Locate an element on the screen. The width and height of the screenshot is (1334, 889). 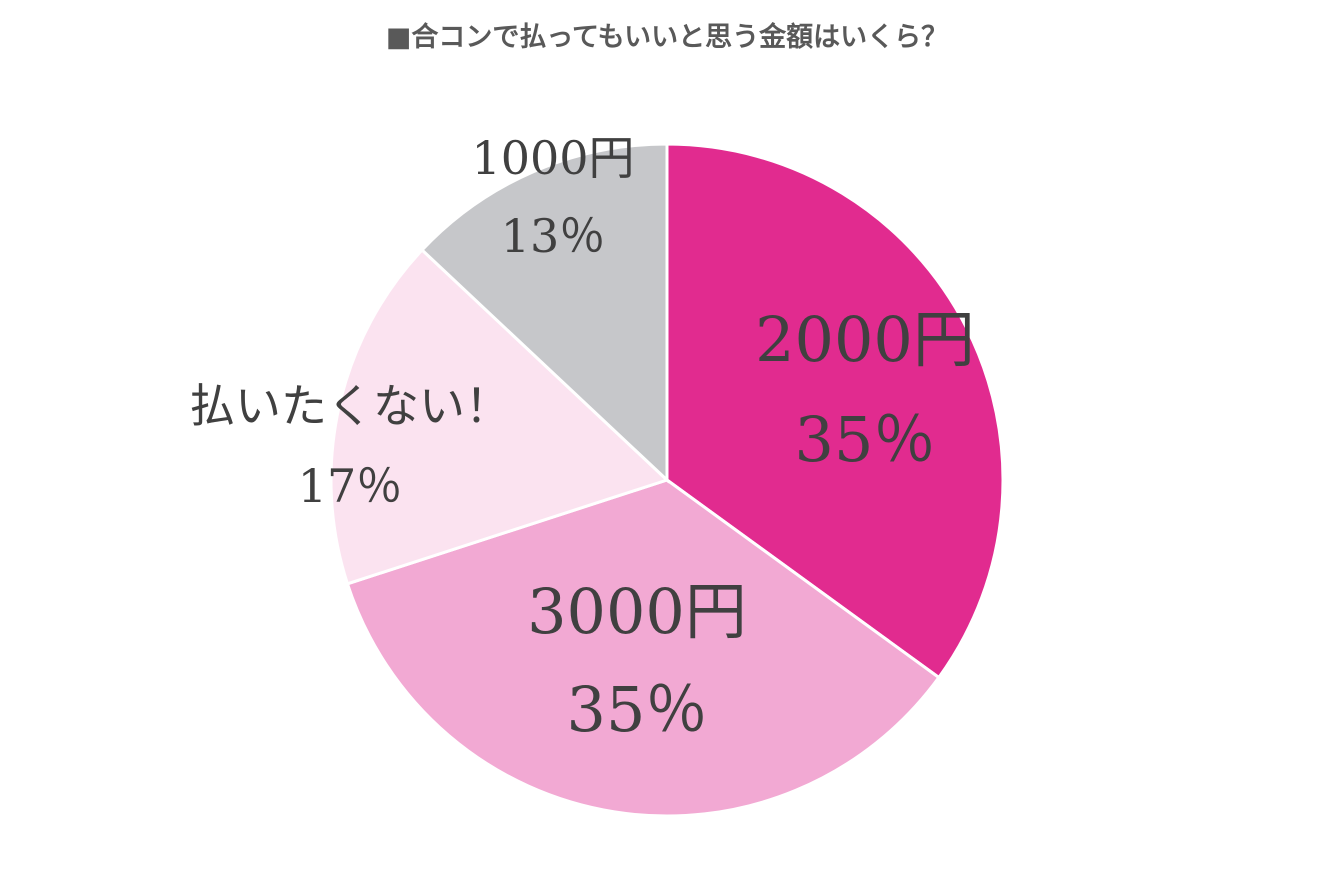
slice-label: 払いたくない！ is located at coordinates (350, 406).